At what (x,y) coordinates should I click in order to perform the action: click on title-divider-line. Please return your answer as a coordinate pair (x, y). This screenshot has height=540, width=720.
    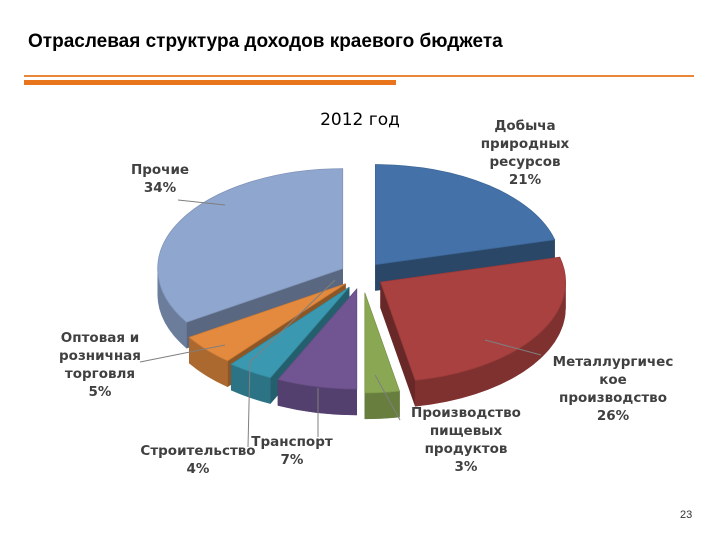
    Looking at the image, I should click on (359, 76).